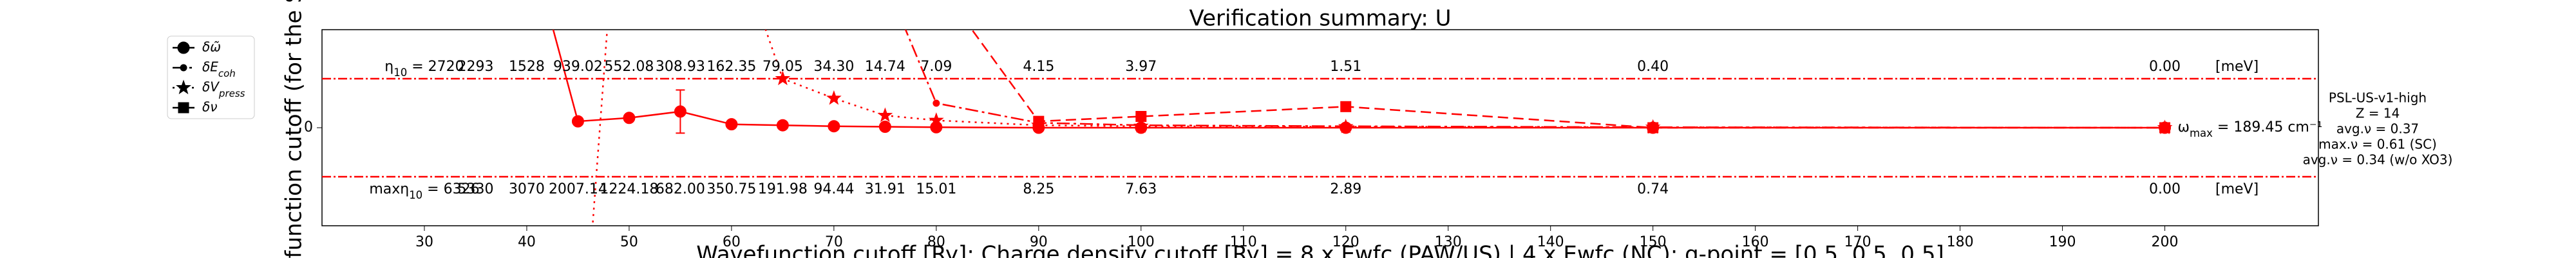  I want to click on y-tick-label: 0, so click(309, 127).